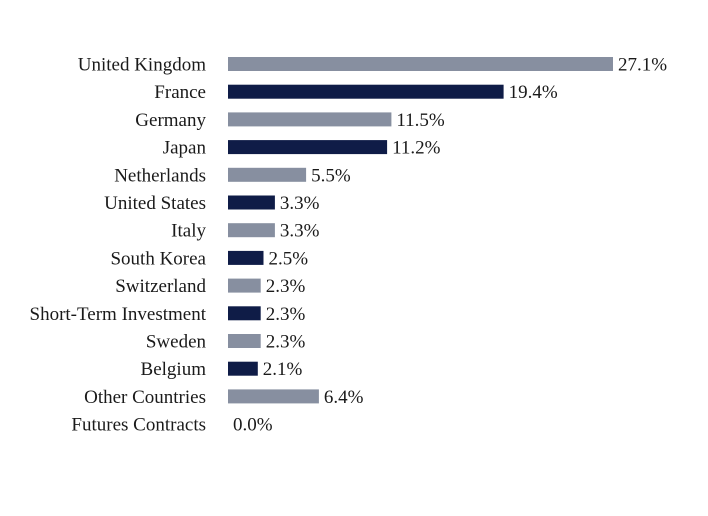 Image resolution: width=708 pixels, height=516 pixels. Describe the element at coordinates (138, 425) in the screenshot. I see `category-label: Futures Contracts` at that location.